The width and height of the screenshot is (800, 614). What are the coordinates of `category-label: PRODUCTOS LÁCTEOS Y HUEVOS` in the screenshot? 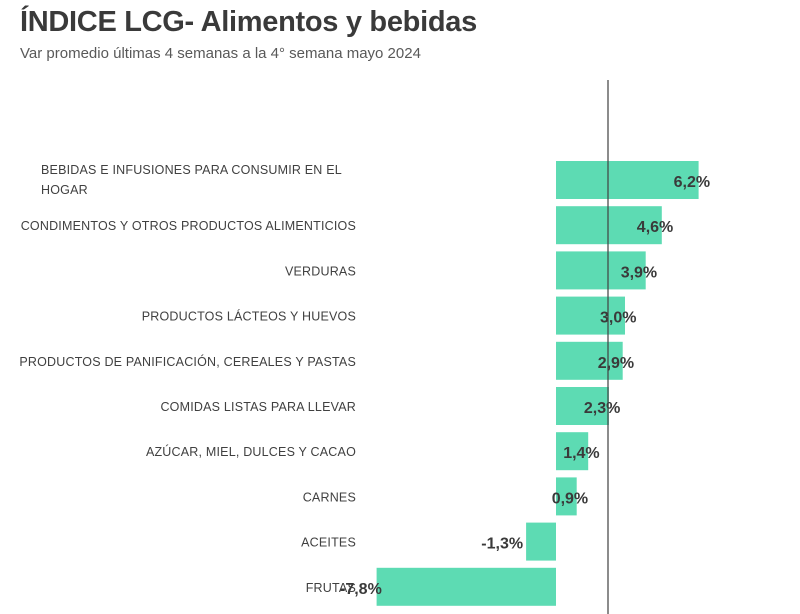 It's located at (249, 316).